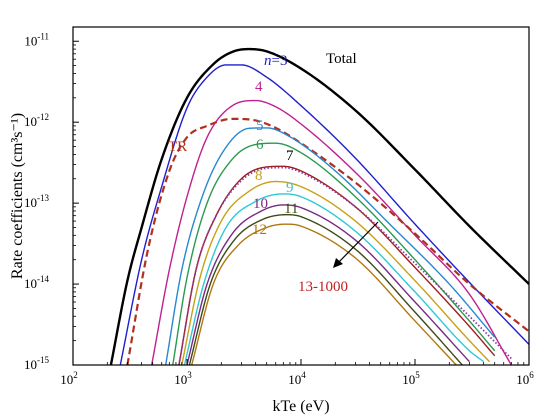 The width and height of the screenshot is (550, 420). What do you see at coordinates (323, 287) in the screenshot?
I see `label-13-1000: 13-1000` at bounding box center [323, 287].